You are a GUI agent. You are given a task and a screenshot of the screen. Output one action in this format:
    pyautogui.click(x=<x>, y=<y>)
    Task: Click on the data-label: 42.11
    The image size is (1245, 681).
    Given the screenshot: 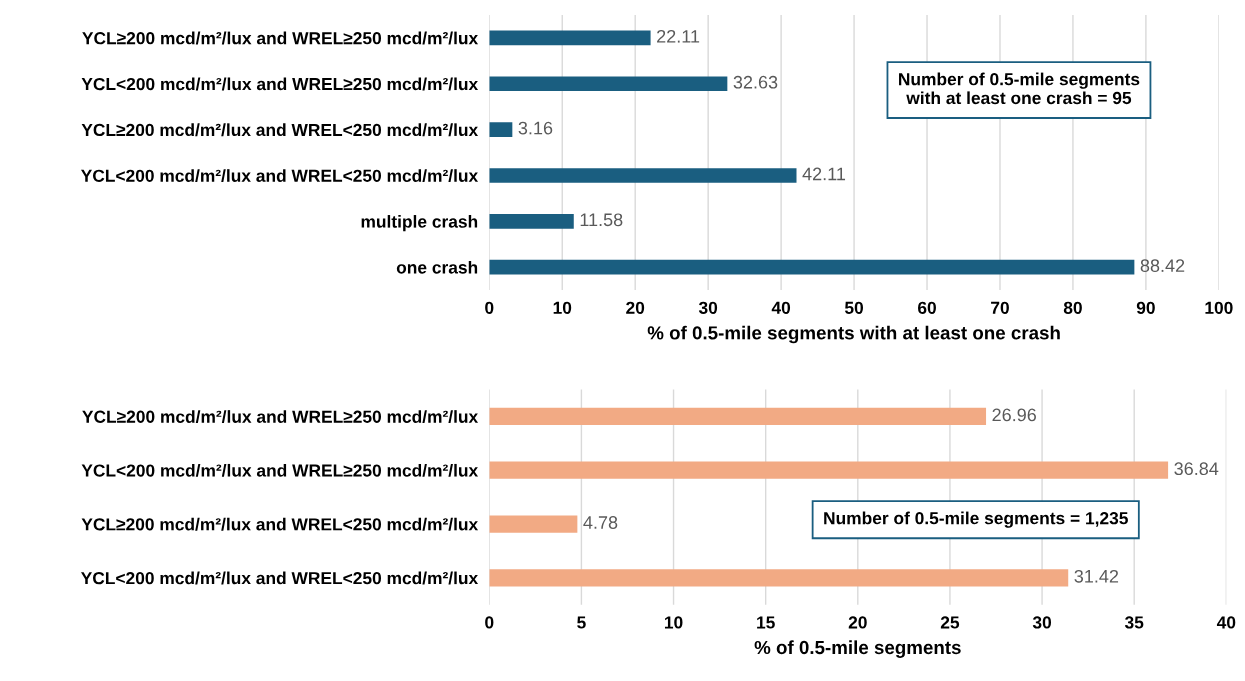 What is the action you would take?
    pyautogui.click(x=824, y=174)
    